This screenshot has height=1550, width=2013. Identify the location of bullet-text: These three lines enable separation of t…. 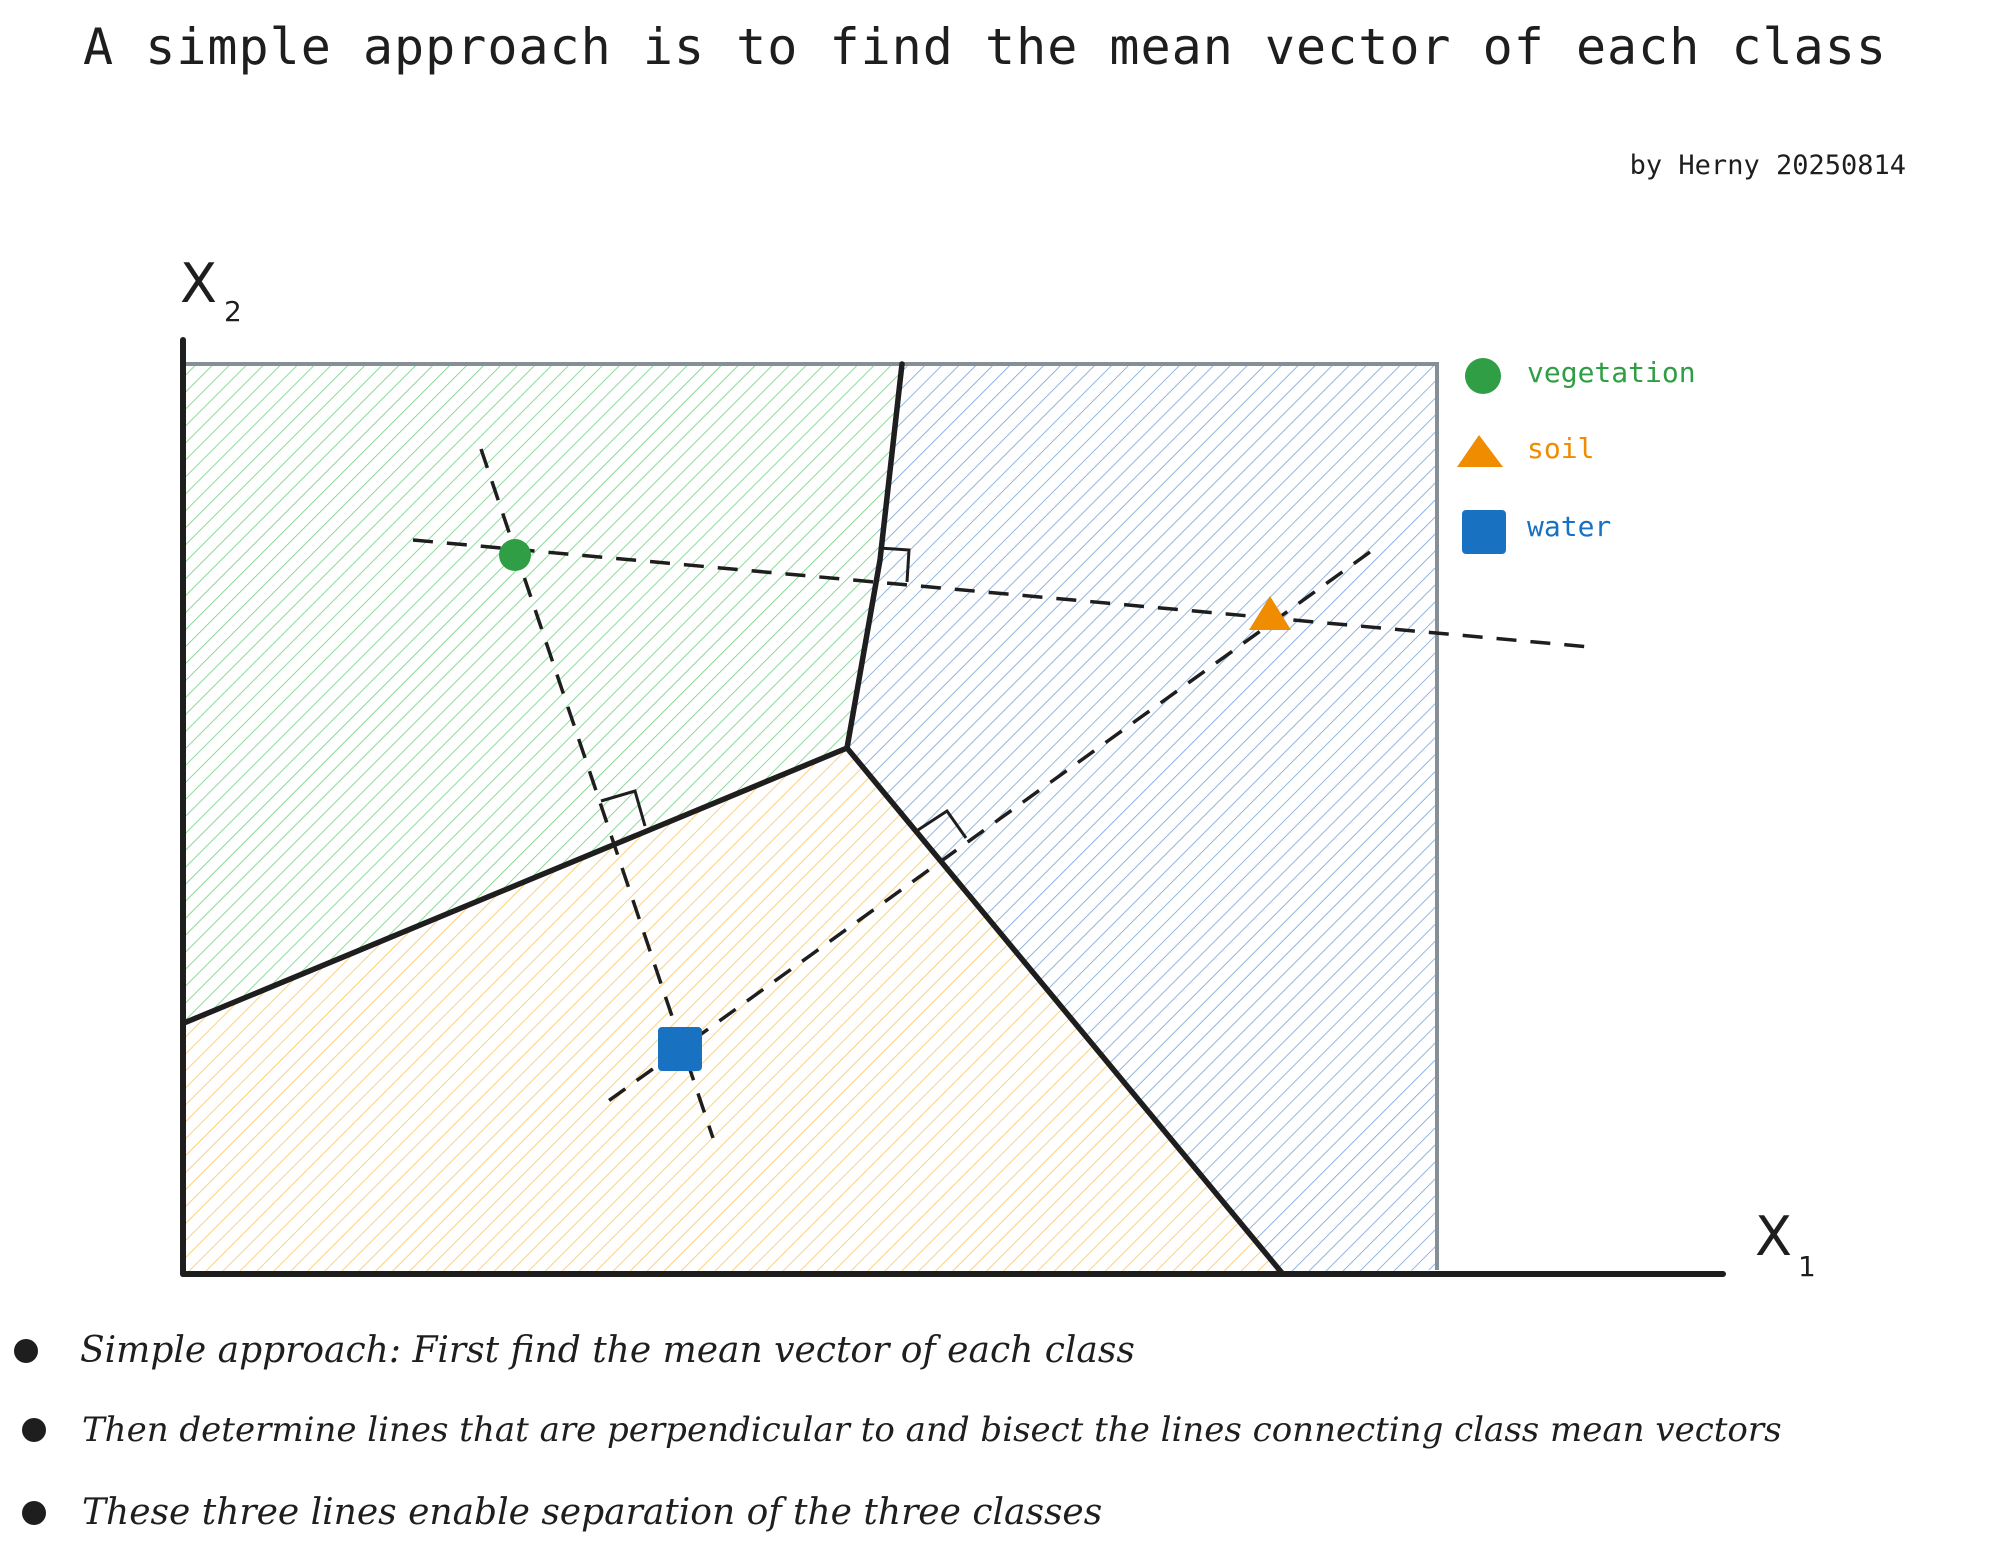
(592, 1512).